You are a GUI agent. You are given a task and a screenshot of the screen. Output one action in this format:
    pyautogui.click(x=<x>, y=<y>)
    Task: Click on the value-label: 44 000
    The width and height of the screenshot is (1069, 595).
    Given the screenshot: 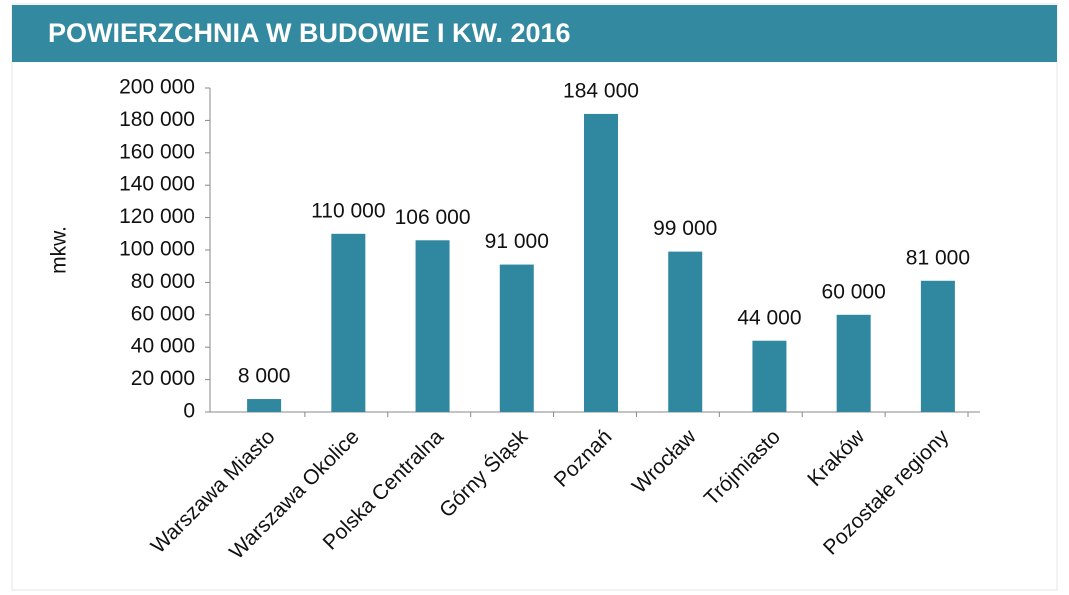 What is the action you would take?
    pyautogui.click(x=769, y=317)
    